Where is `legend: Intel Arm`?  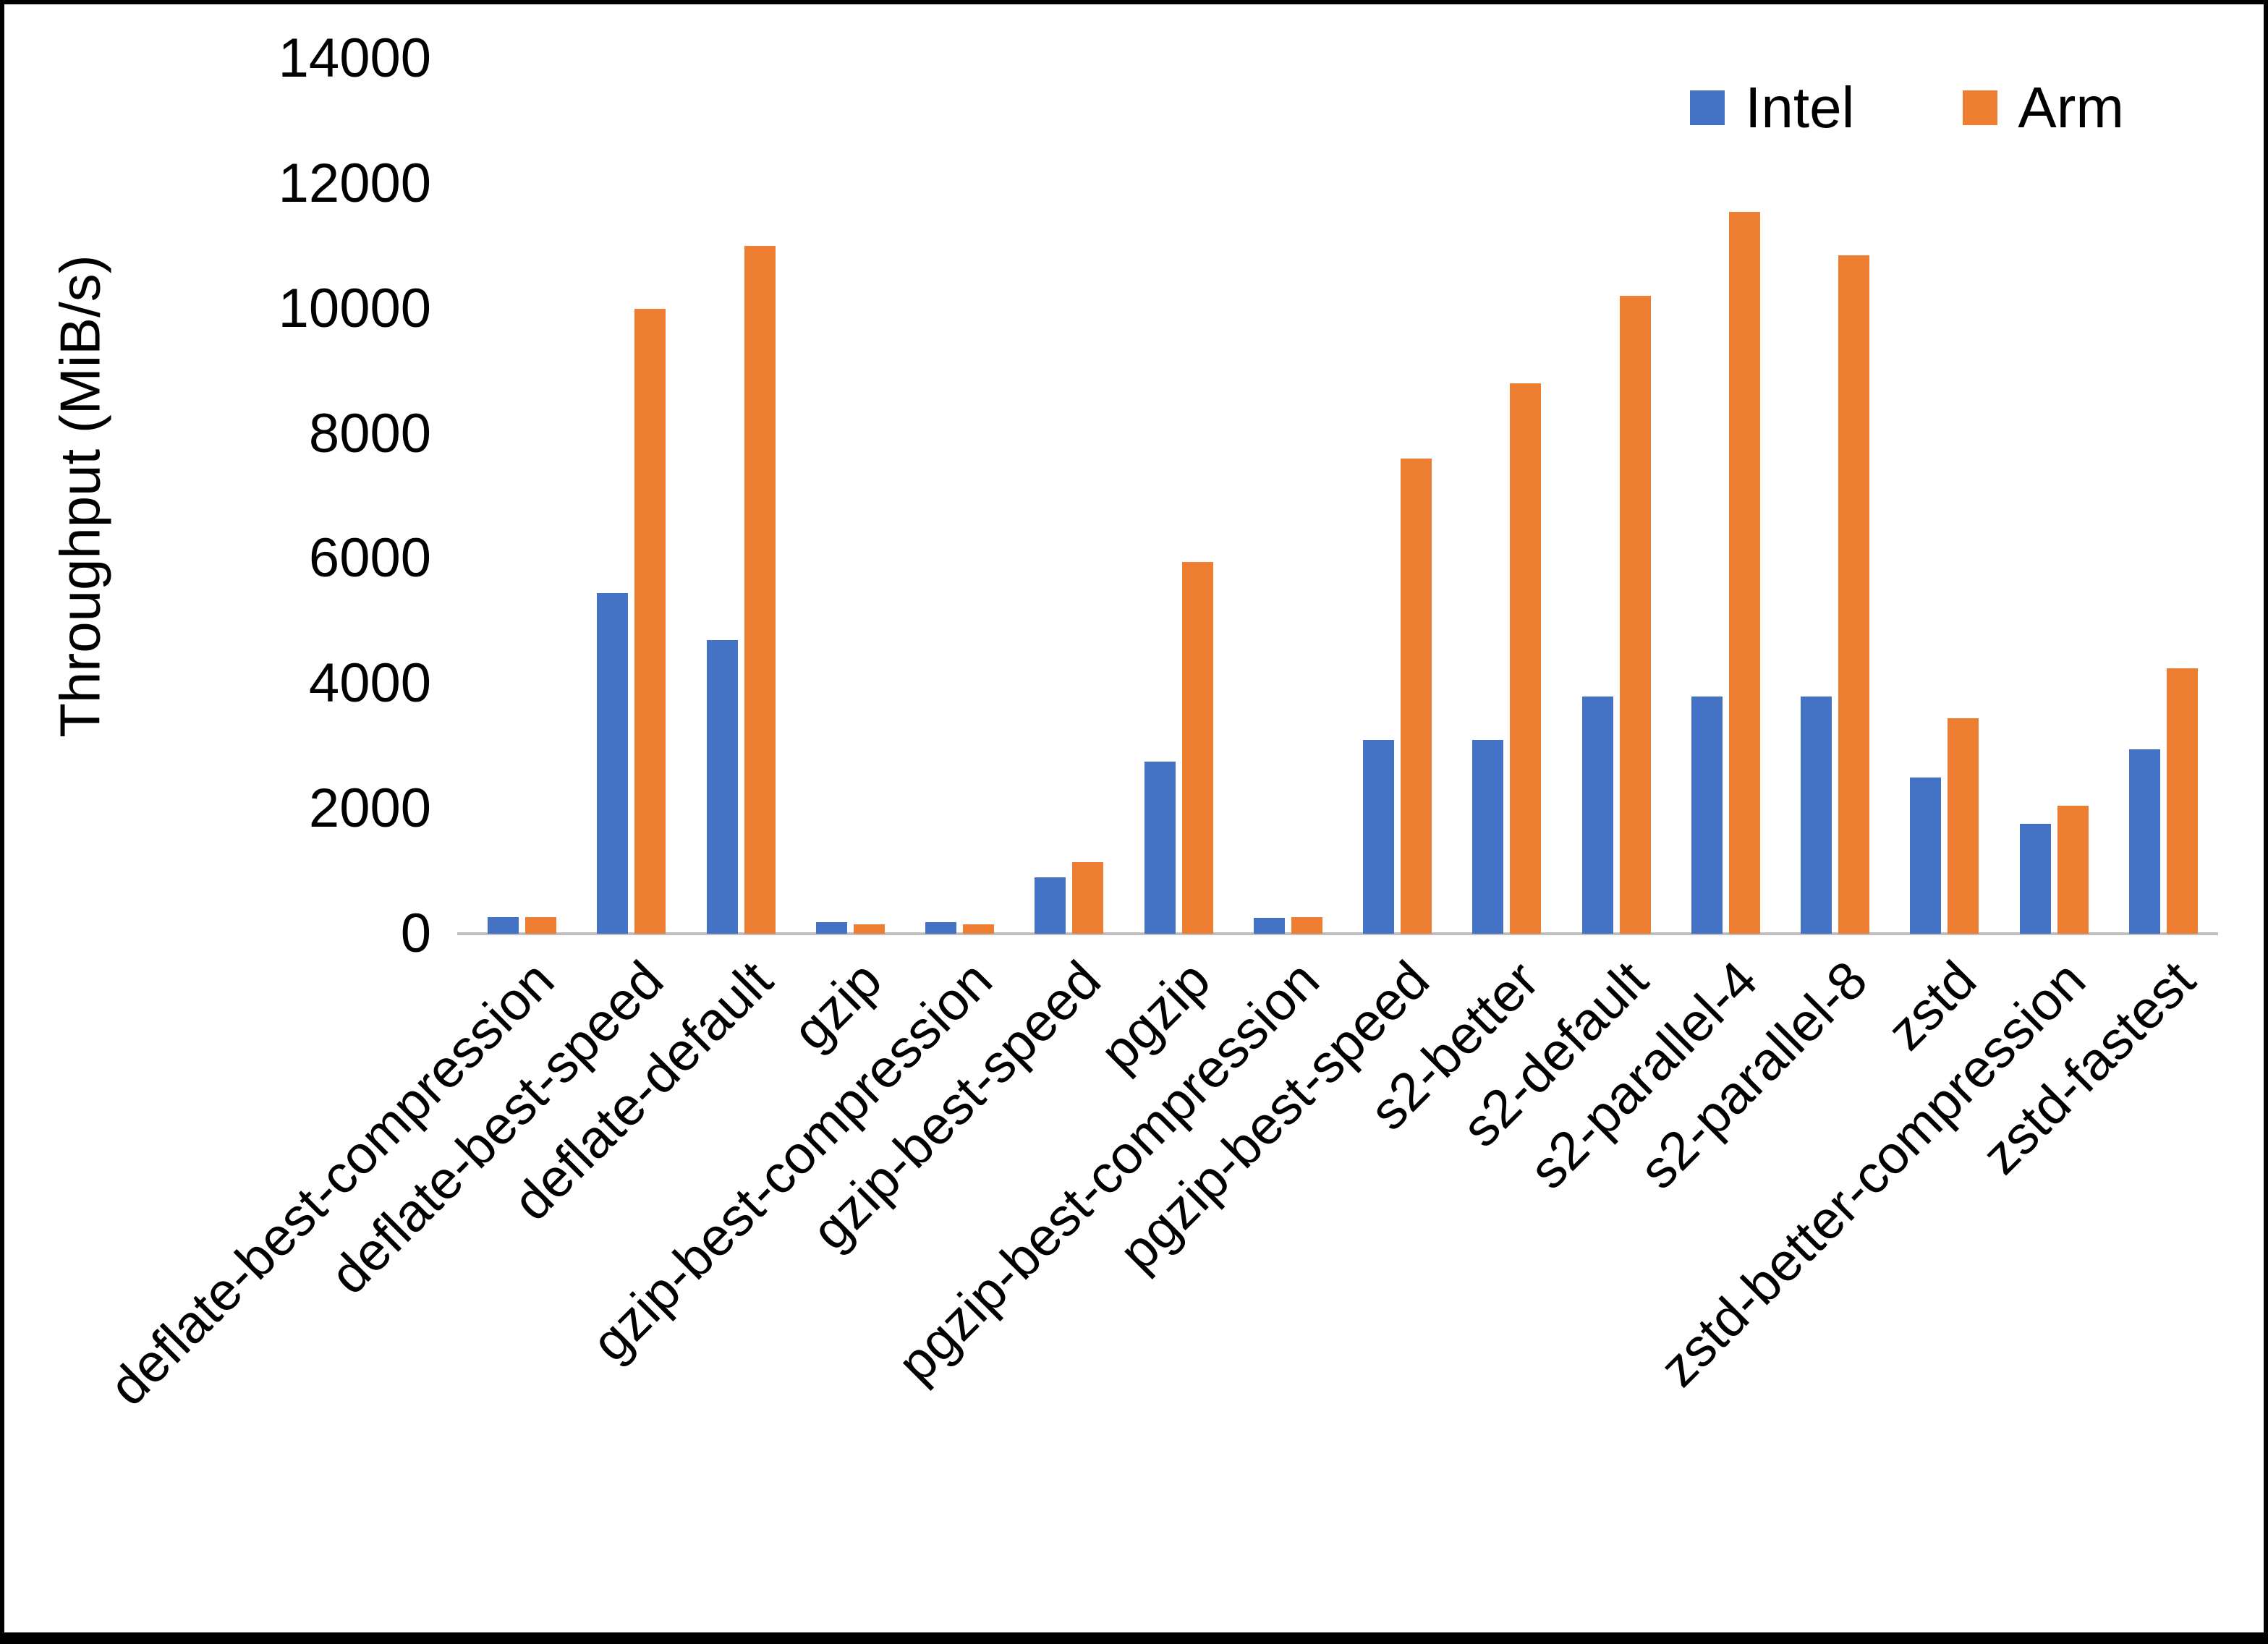 legend: Intel Arm is located at coordinates (1907, 107).